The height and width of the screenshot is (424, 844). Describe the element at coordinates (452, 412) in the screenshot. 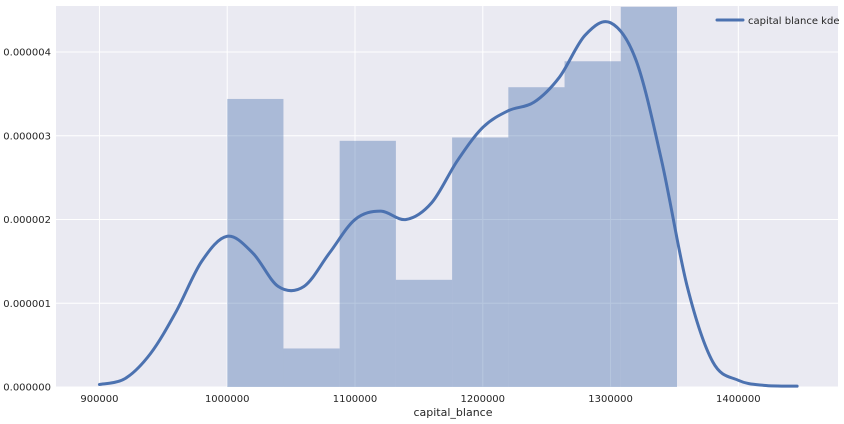

I see `x-axis-label: capital_blance` at that location.